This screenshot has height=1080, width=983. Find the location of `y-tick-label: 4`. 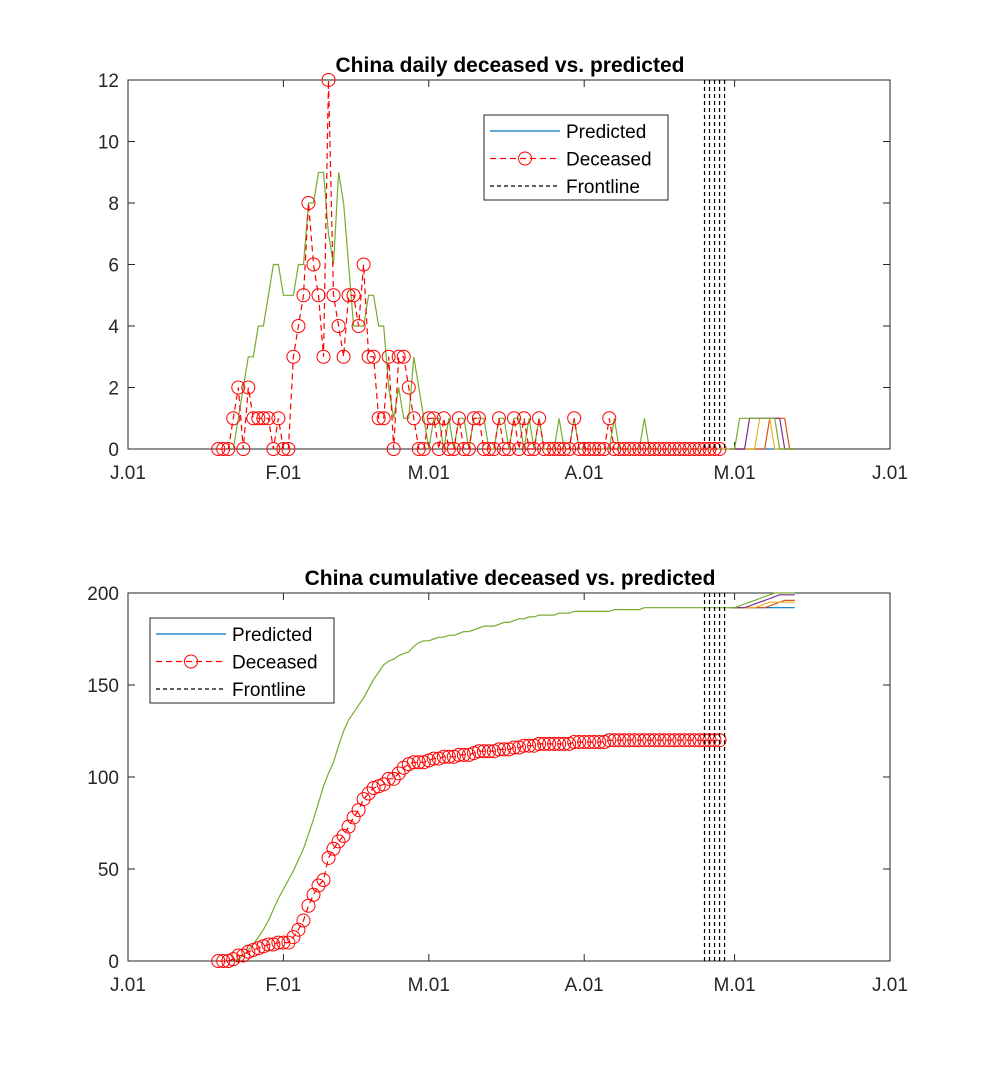

y-tick-label: 4 is located at coordinates (113, 327).